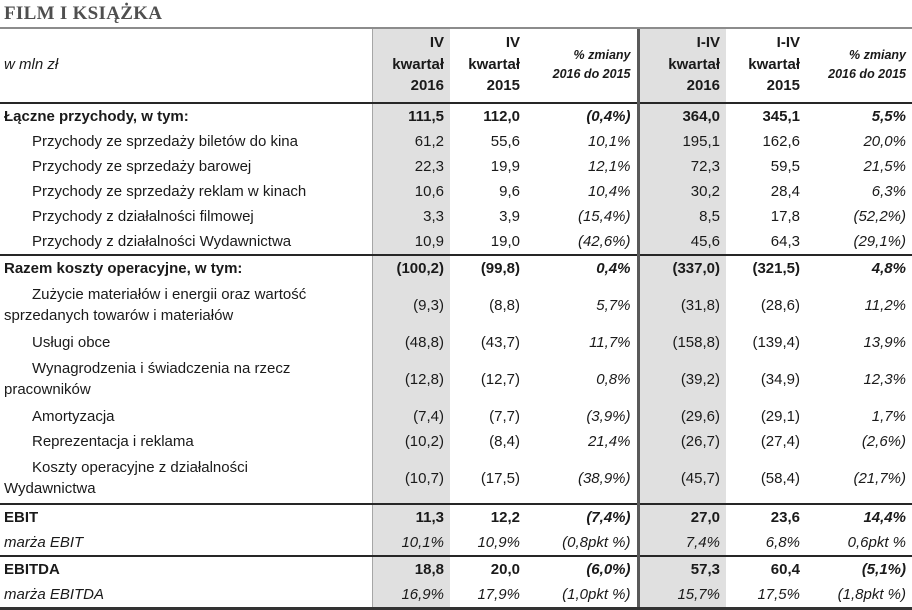 The width and height of the screenshot is (912, 610). What do you see at coordinates (410, 305) in the screenshot?
I see `value-cell: (9,3)` at bounding box center [410, 305].